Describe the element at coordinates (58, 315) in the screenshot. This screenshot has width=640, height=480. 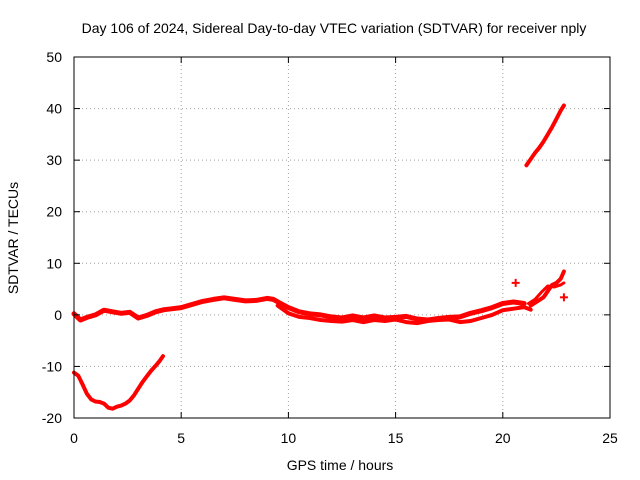
I see `y-tick-label: 0` at that location.